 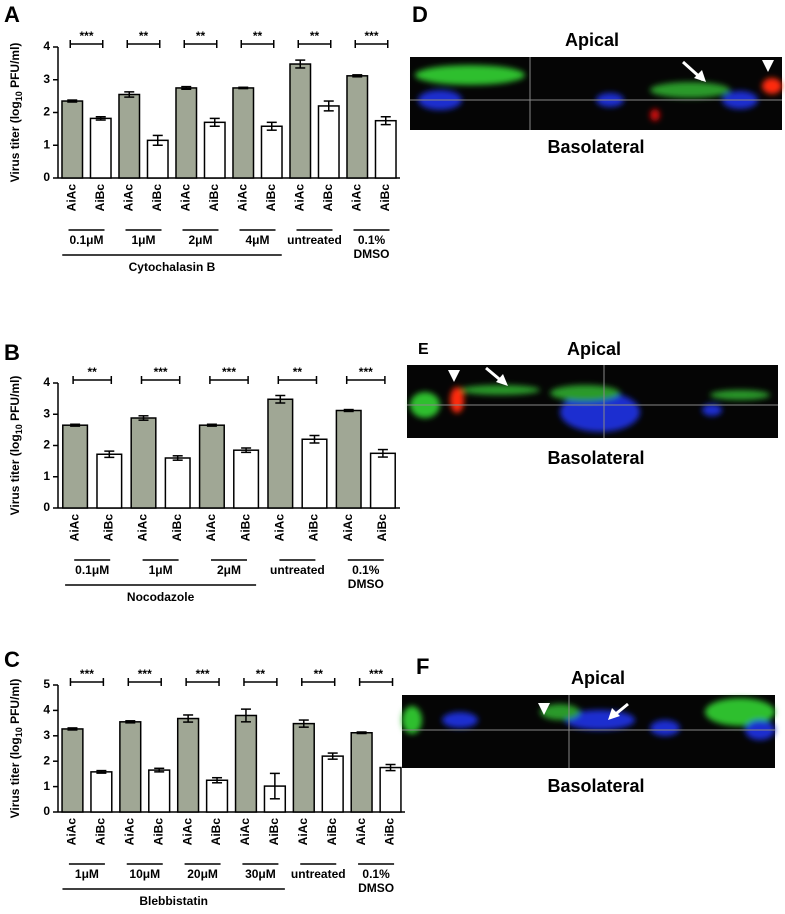 What do you see at coordinates (12, 659) in the screenshot?
I see `panel-label: C` at bounding box center [12, 659].